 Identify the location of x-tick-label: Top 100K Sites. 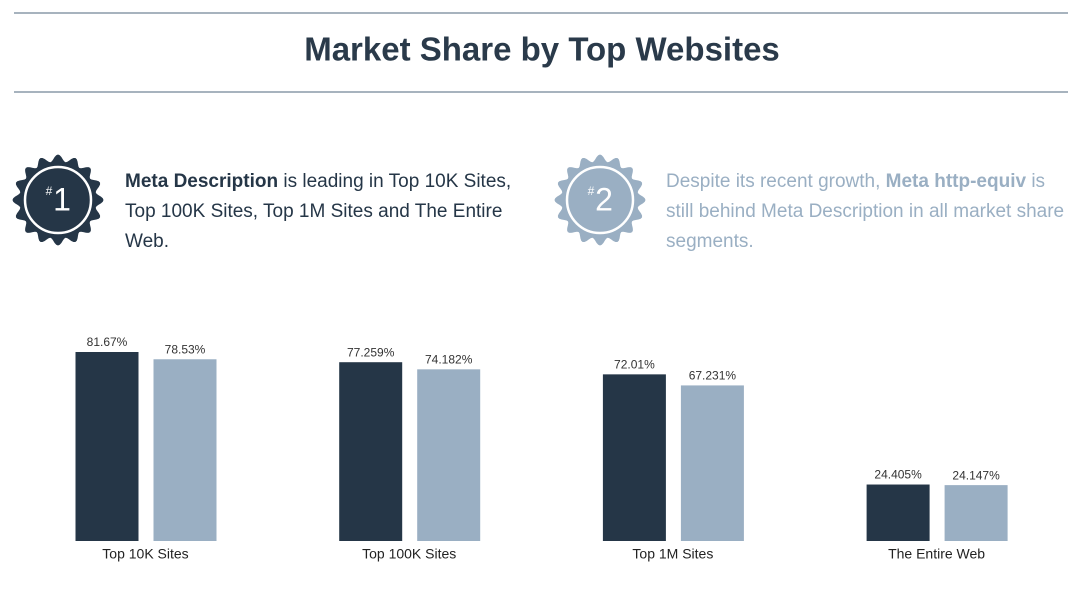
(409, 554).